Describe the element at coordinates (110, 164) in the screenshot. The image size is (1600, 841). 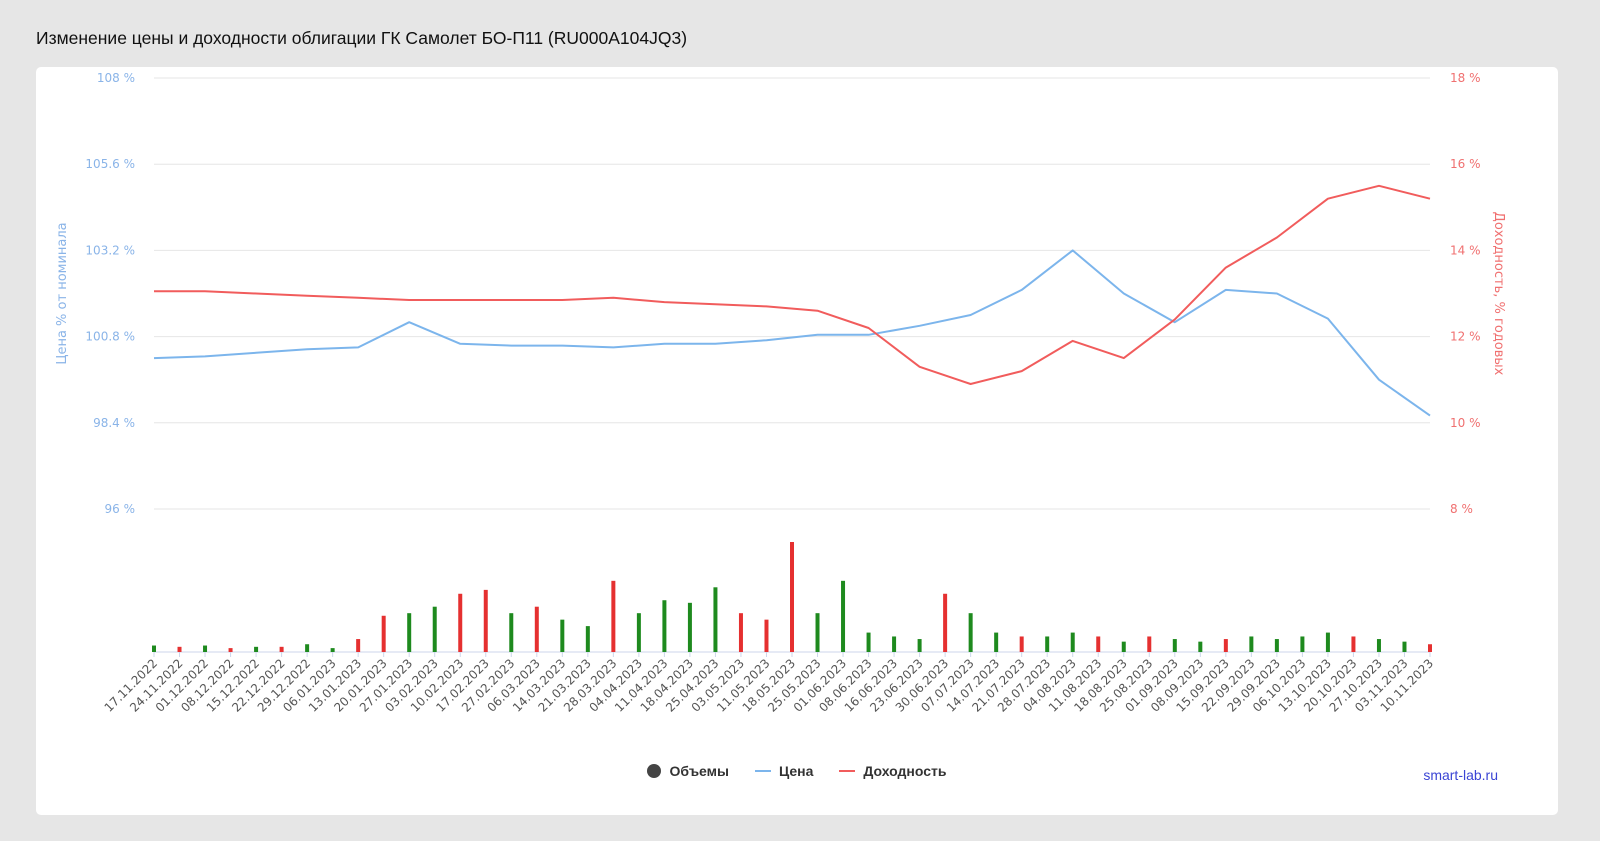
I see `left-tick-label: 105.6 %` at that location.